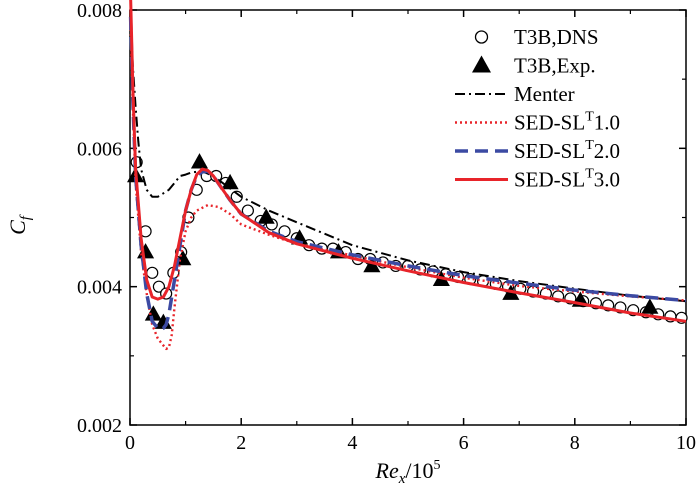 This screenshot has height=483, width=700. What do you see at coordinates (686, 443) in the screenshot?
I see `x-tick-label: 10` at bounding box center [686, 443].